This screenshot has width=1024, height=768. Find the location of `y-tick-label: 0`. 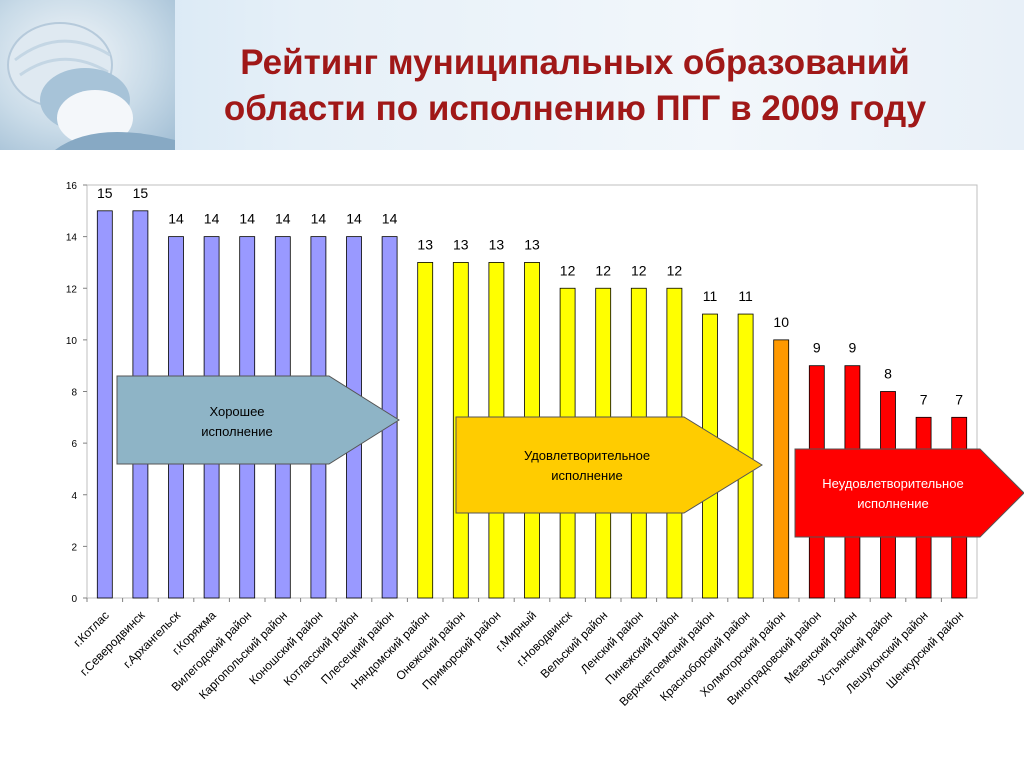

y-tick-label: 0 is located at coordinates (74, 599).